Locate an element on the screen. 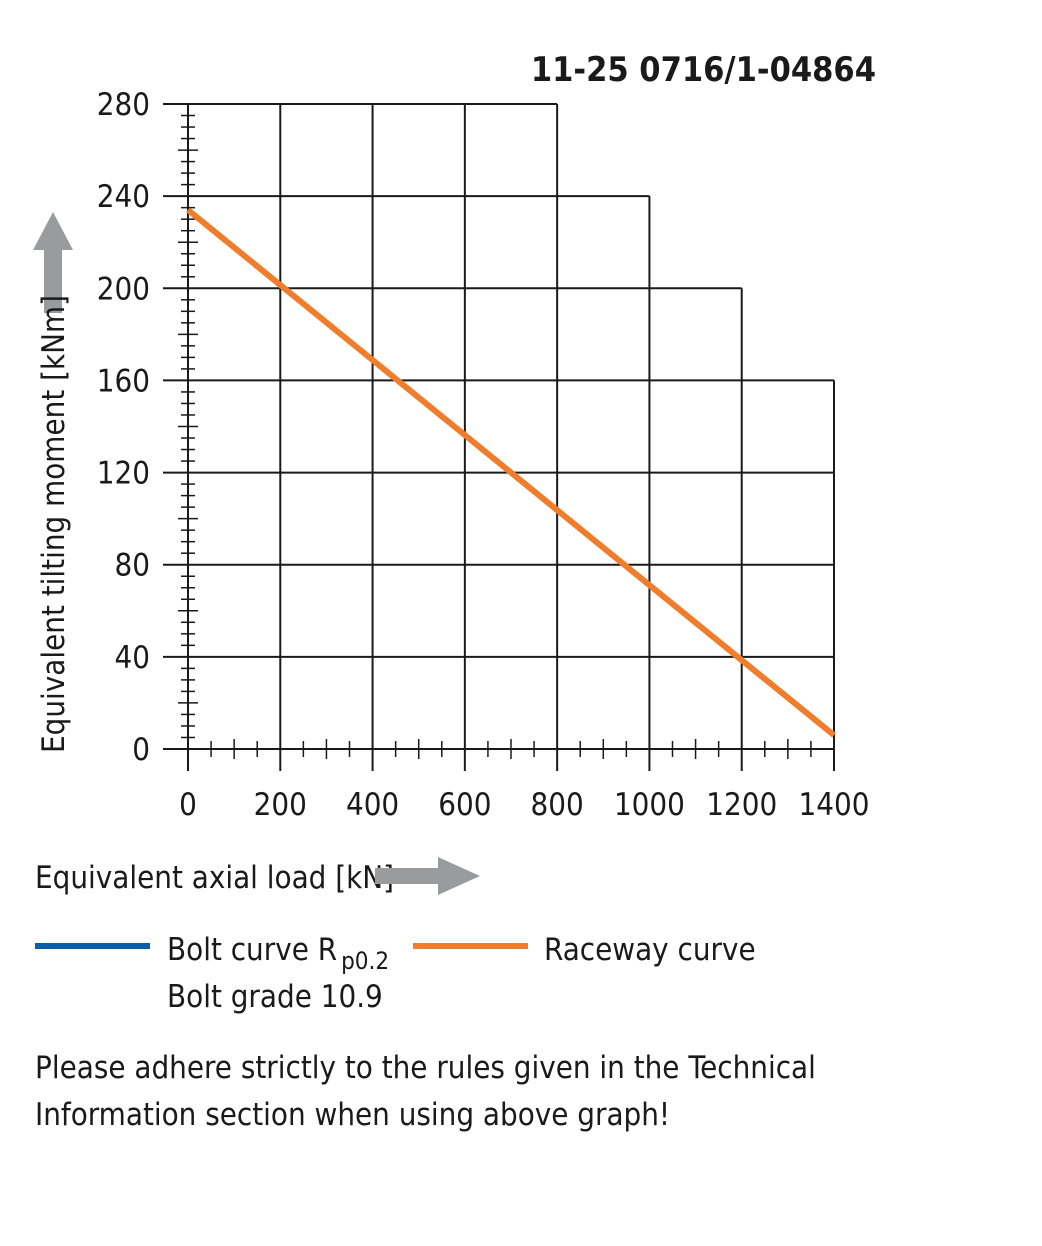 The width and height of the screenshot is (1042, 1246). y-tick-label: 80 is located at coordinates (132, 566).